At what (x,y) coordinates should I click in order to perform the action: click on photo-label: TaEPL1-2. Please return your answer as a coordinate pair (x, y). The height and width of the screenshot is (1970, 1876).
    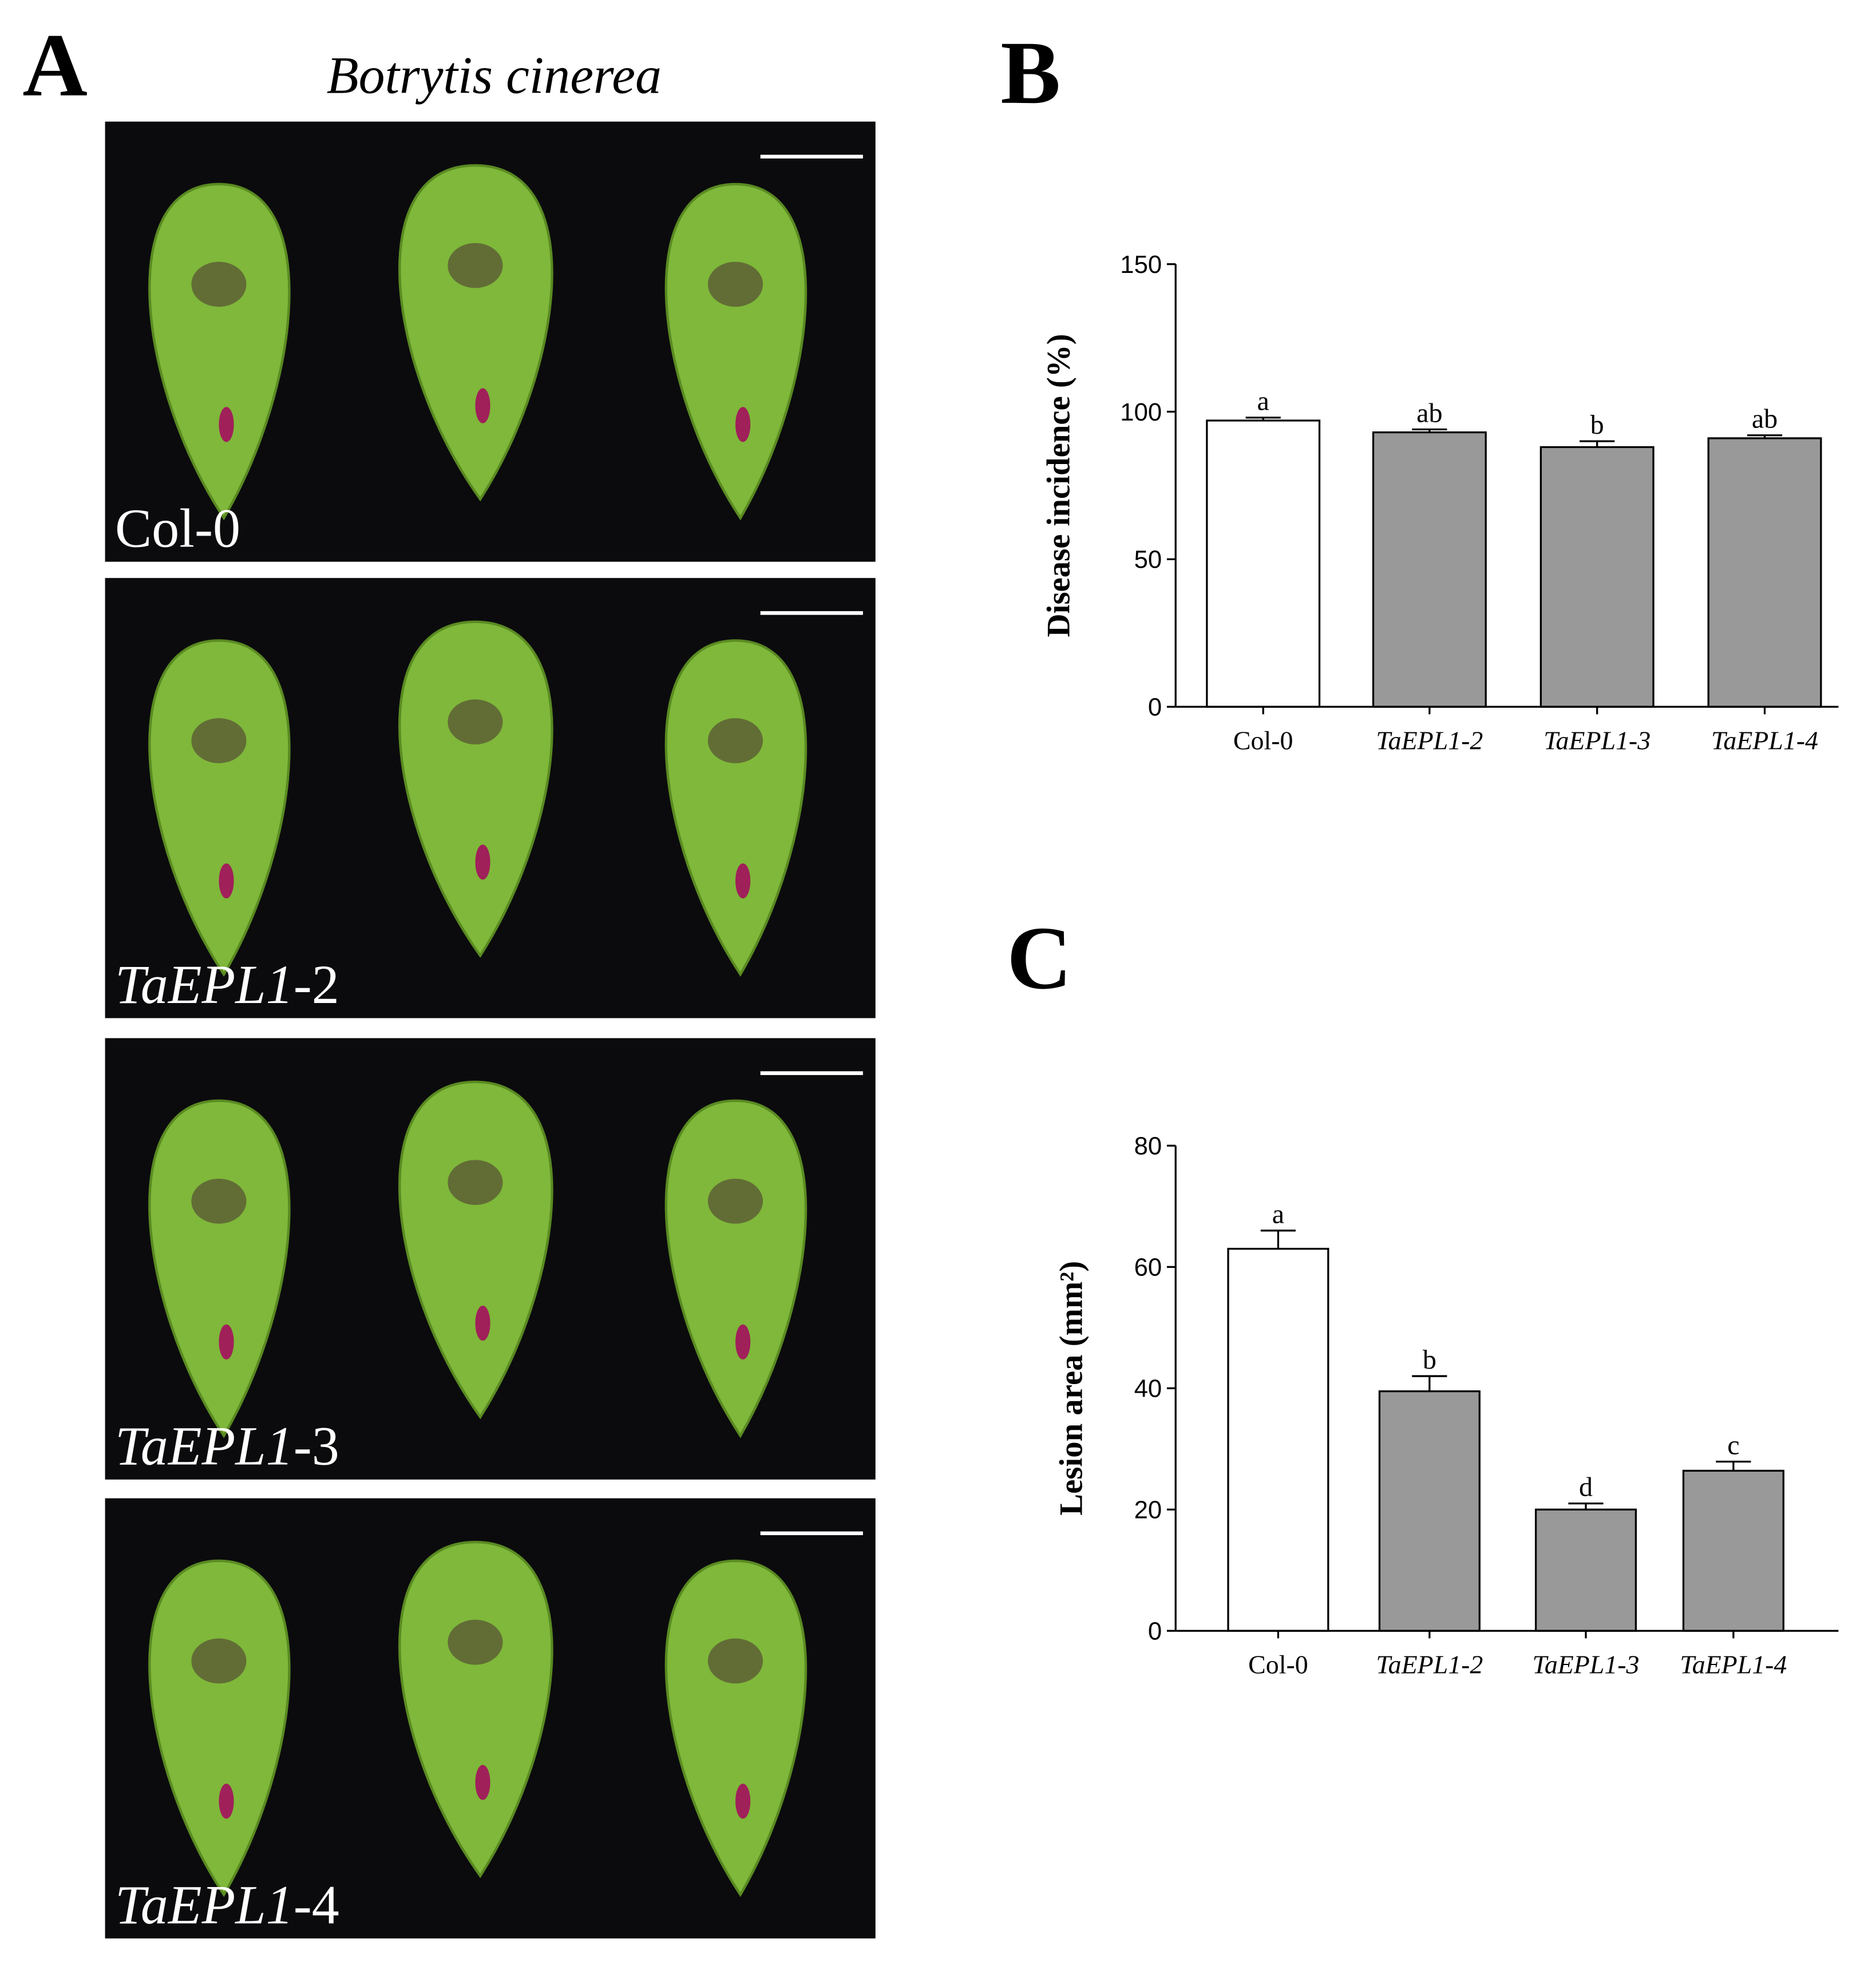
    Looking at the image, I should click on (227, 984).